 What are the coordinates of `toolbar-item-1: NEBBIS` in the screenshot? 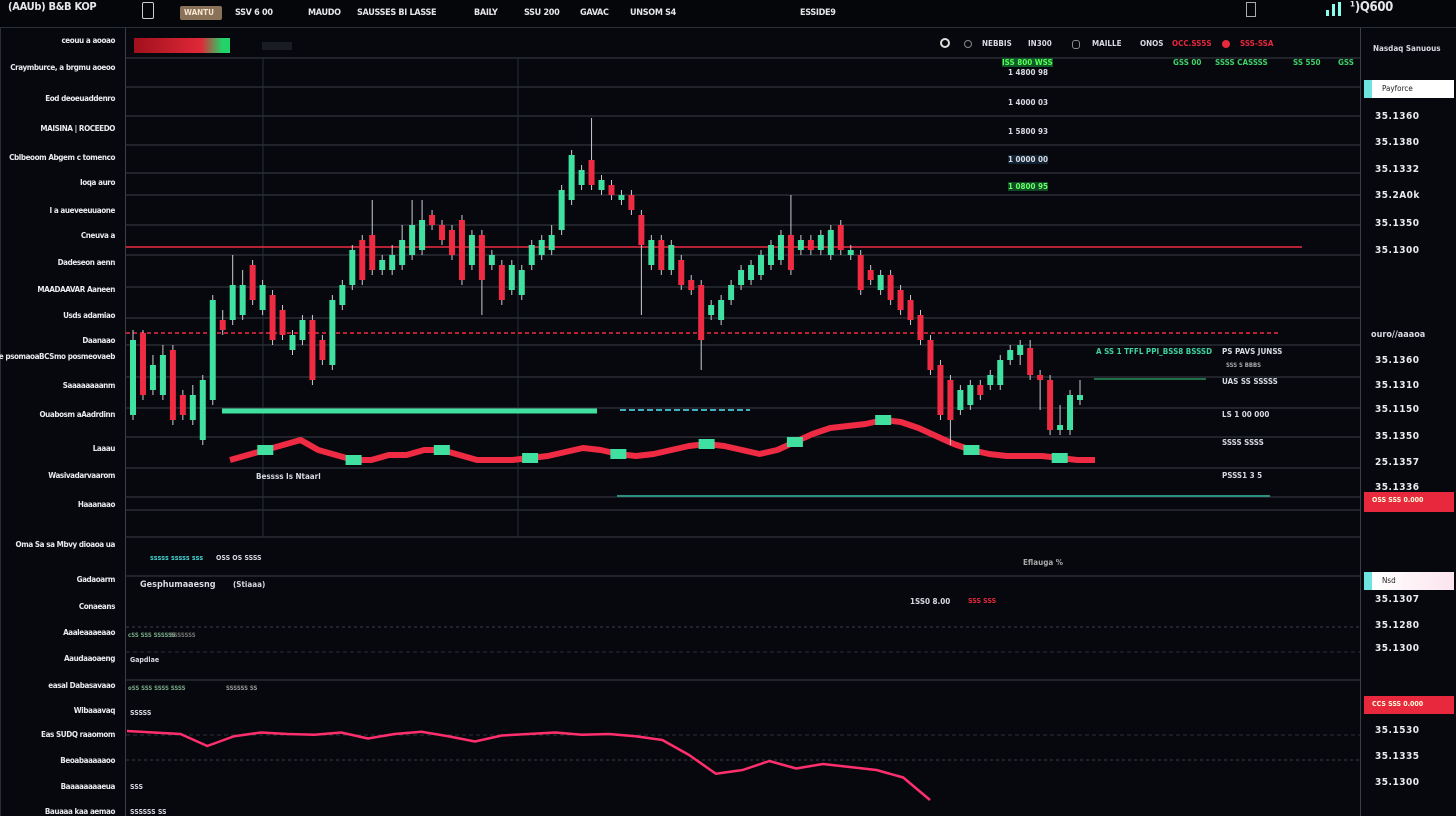 It's located at (997, 43).